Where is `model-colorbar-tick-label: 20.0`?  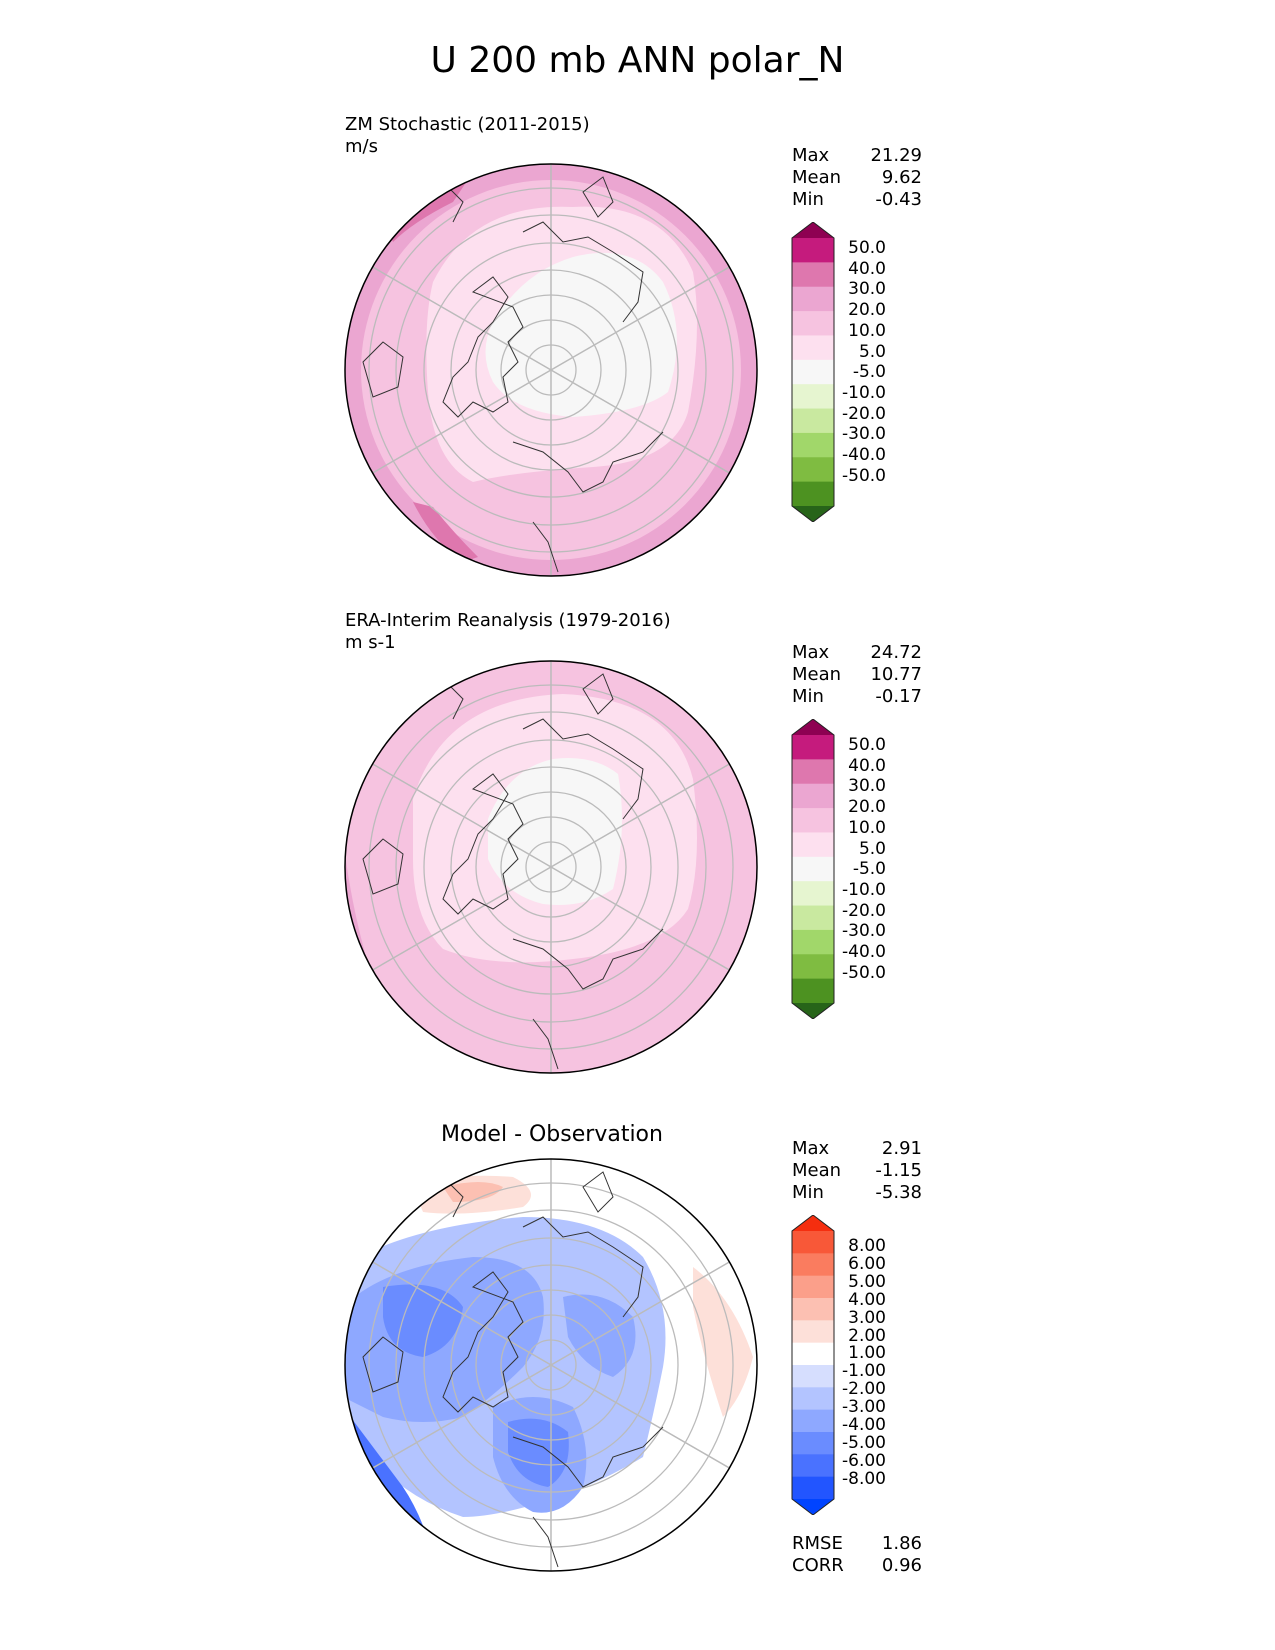
model-colorbar-tick-label: 20.0 is located at coordinates (867, 310).